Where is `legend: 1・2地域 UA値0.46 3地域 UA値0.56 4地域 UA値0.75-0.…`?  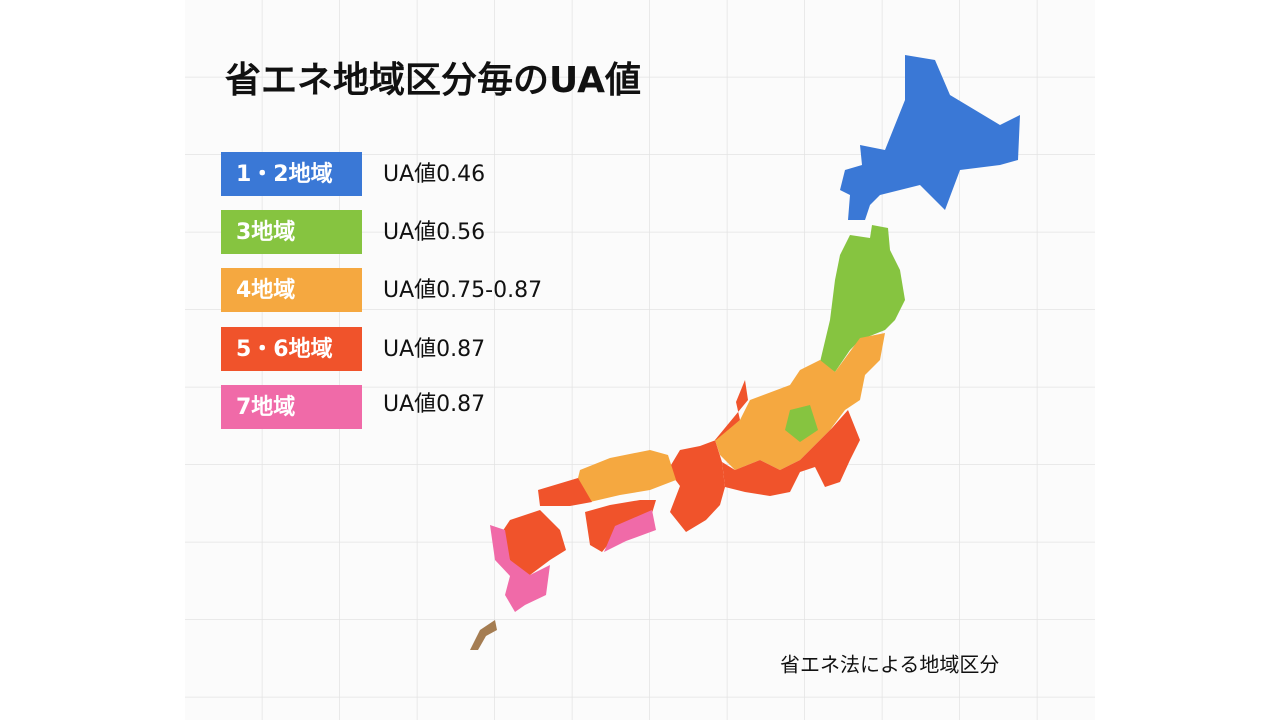 legend: 1・2地域 UA値0.46 3地域 UA値0.56 4地域 UA値0.75-0.… is located at coordinates (381, 290).